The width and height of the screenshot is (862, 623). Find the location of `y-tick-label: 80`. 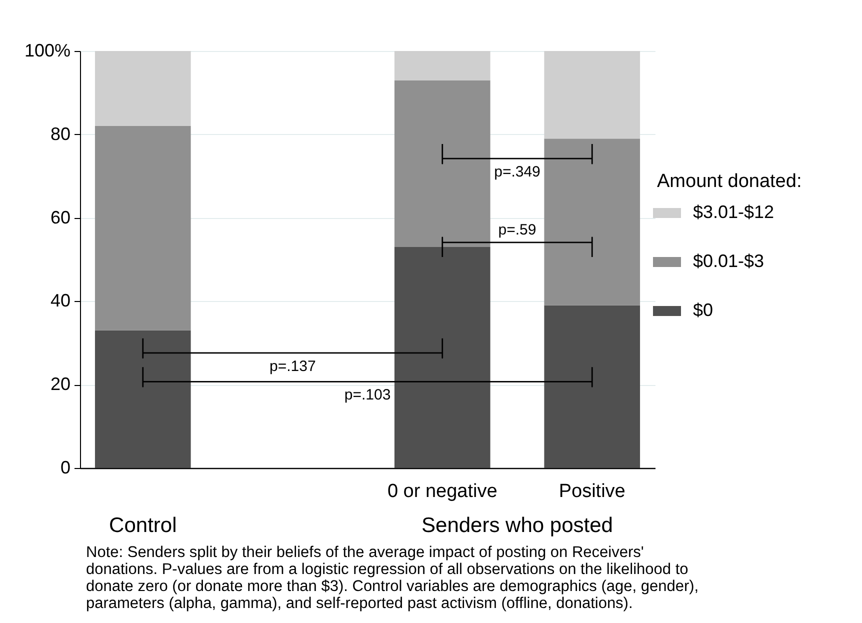

y-tick-label: 80 is located at coordinates (60, 134).